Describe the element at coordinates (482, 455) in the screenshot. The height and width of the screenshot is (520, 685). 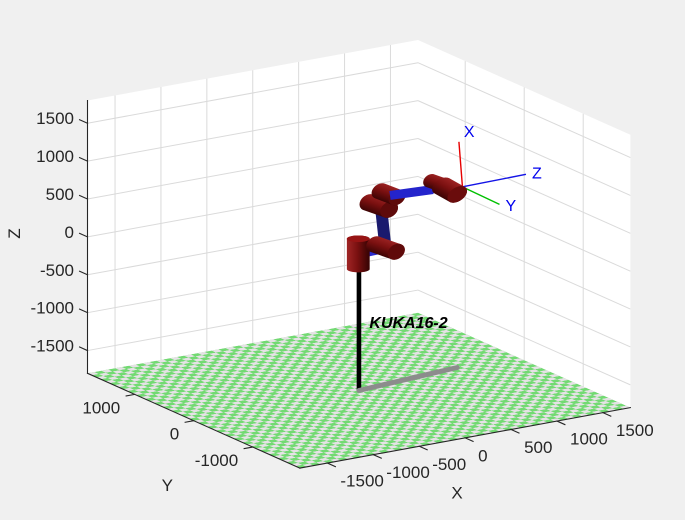
I see `x-tick-label: 0` at that location.